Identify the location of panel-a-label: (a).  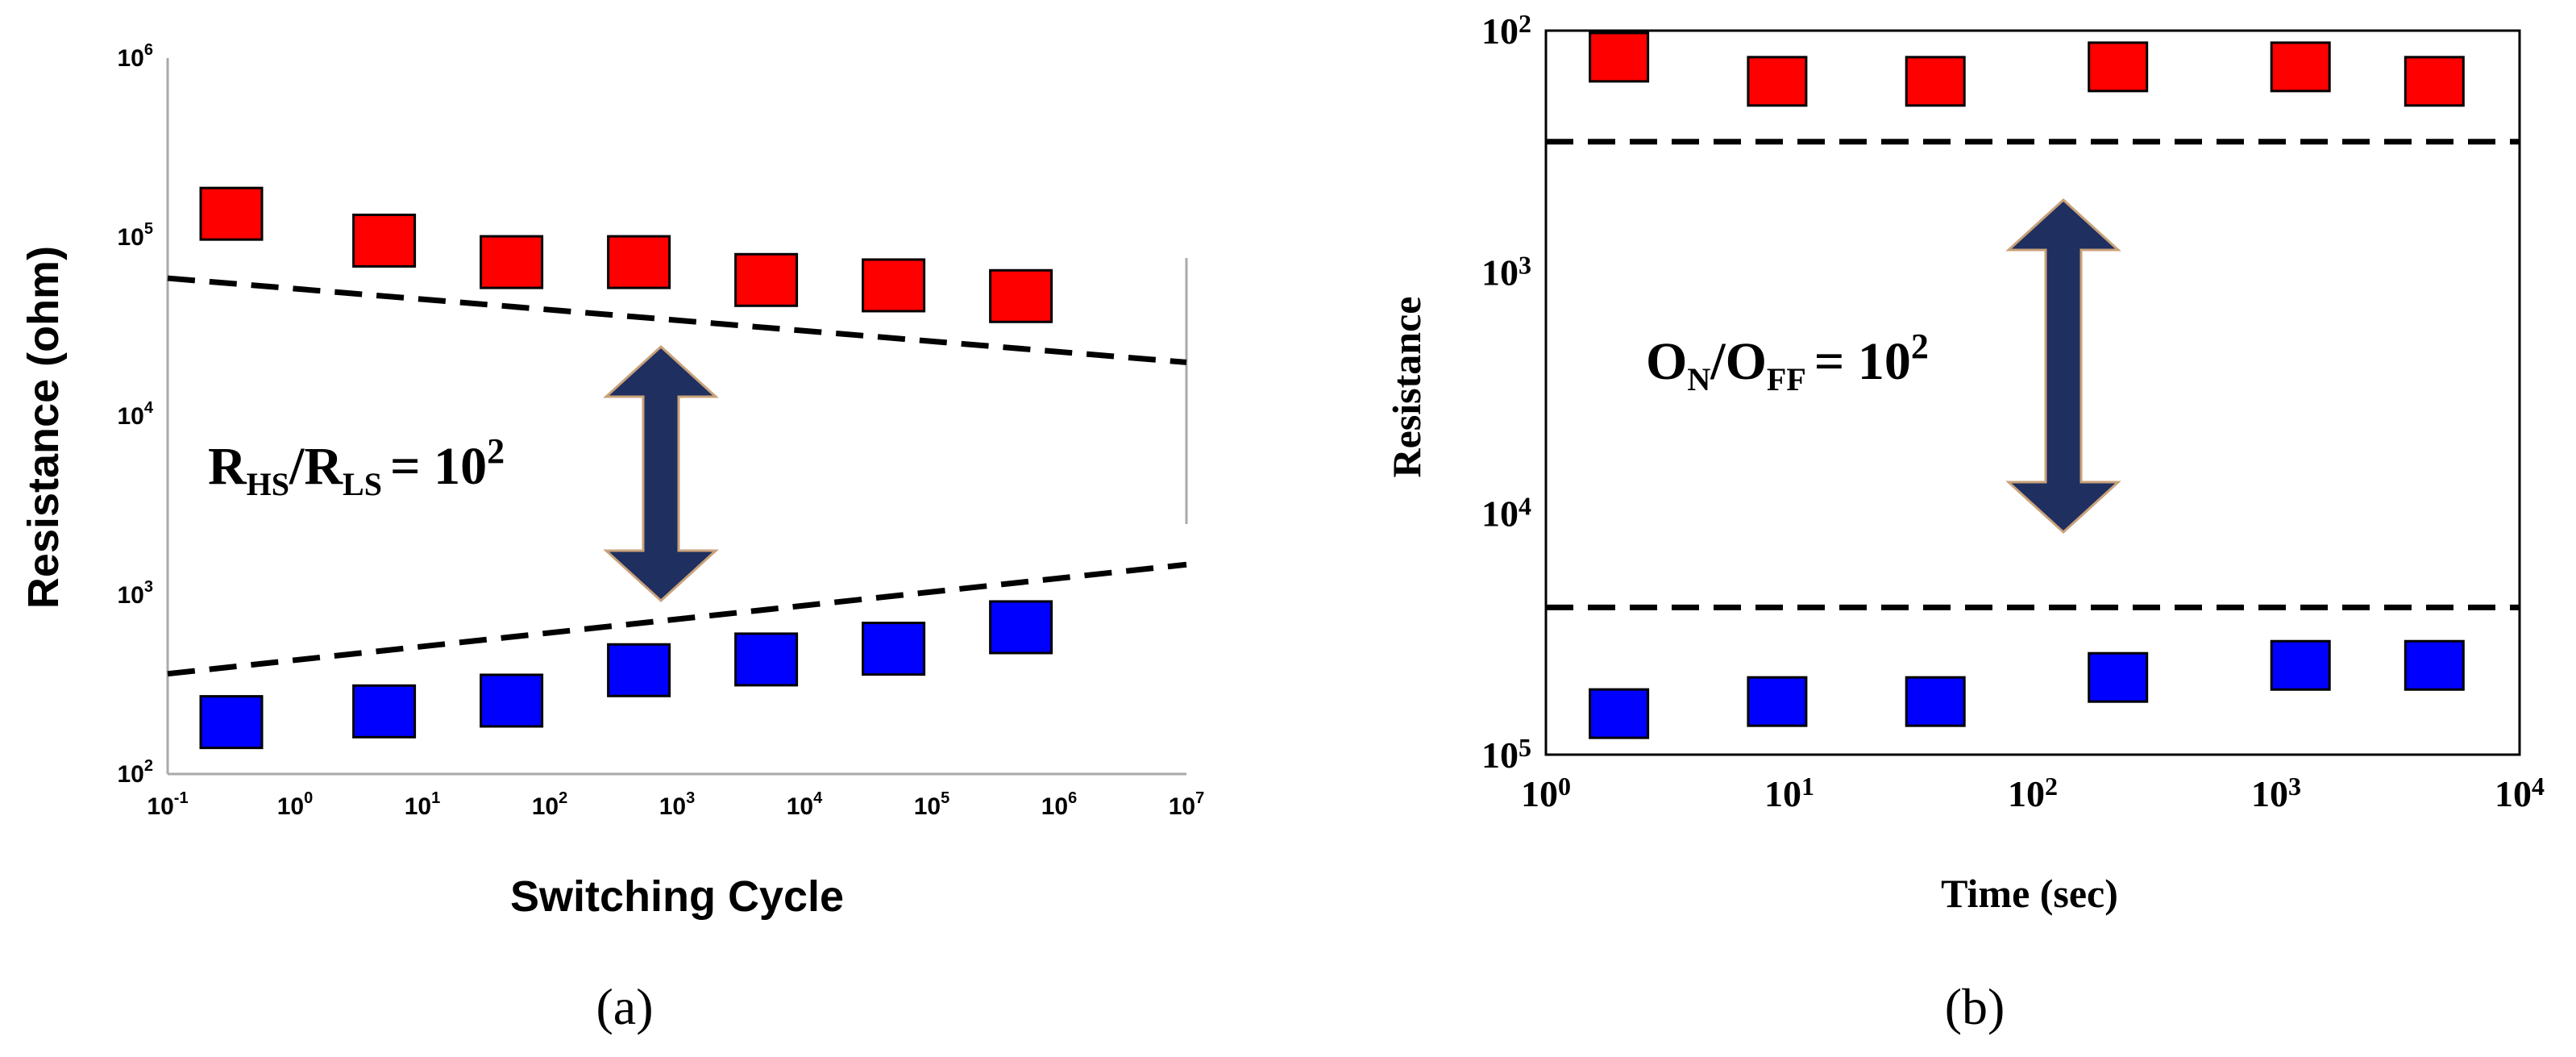
(624, 1006).